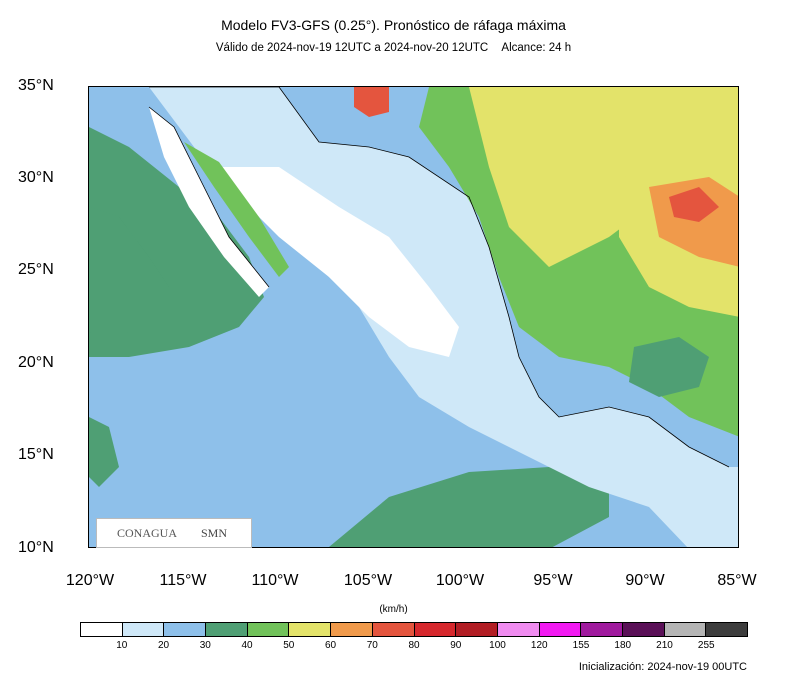  Describe the element at coordinates (694, 204) in the screenshot. I see `gulf-red-zone` at that location.